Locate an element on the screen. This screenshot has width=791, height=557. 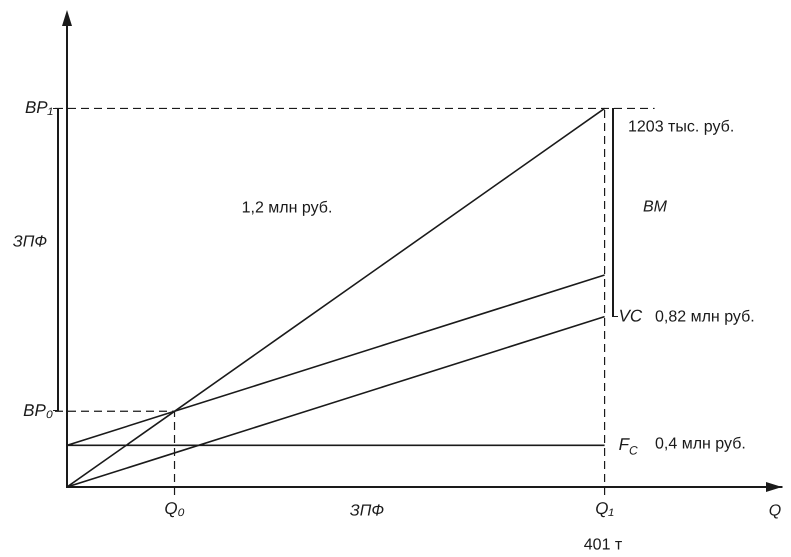
x-tick-label: Q₀ is located at coordinates (174, 508).